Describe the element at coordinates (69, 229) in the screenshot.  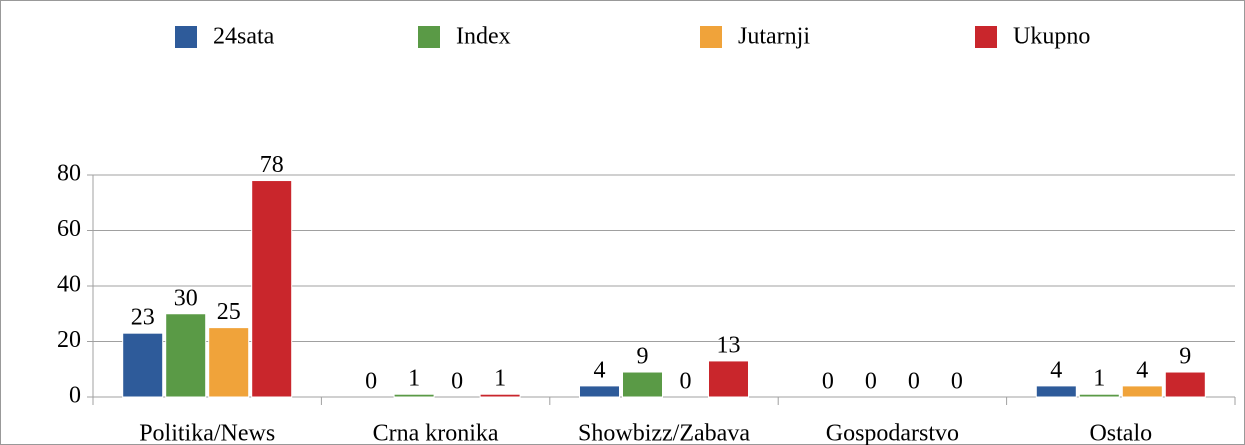
I see `y-tick-label: 60` at that location.